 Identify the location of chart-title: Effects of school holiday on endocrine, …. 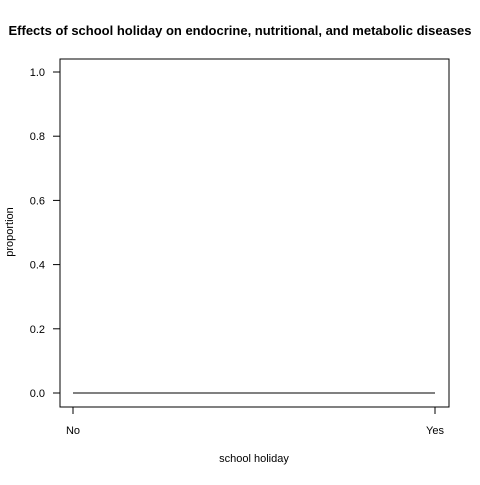
(239, 30).